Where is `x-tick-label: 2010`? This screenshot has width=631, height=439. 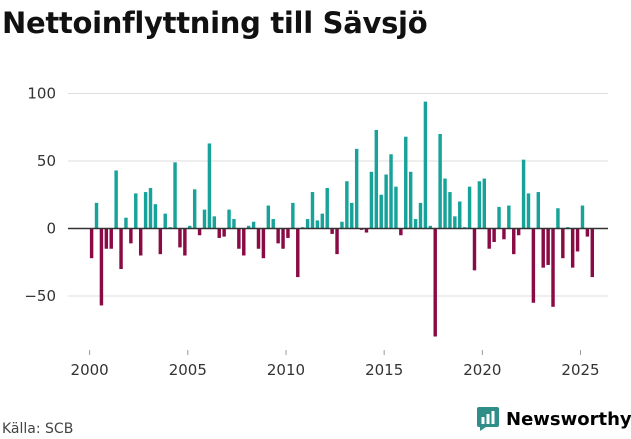 x-tick-label: 2010 is located at coordinates (286, 370).